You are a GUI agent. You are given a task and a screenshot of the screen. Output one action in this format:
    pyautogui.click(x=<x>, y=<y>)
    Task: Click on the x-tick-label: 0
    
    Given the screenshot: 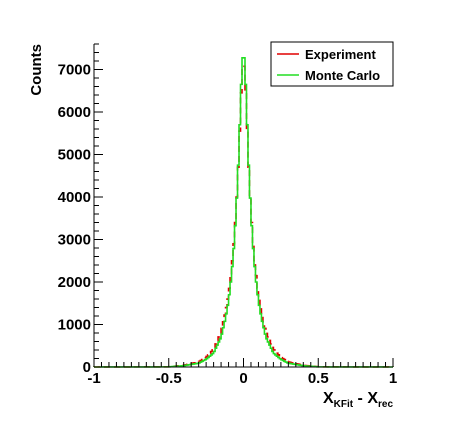 What is the action you would take?
    pyautogui.click(x=243, y=378)
    